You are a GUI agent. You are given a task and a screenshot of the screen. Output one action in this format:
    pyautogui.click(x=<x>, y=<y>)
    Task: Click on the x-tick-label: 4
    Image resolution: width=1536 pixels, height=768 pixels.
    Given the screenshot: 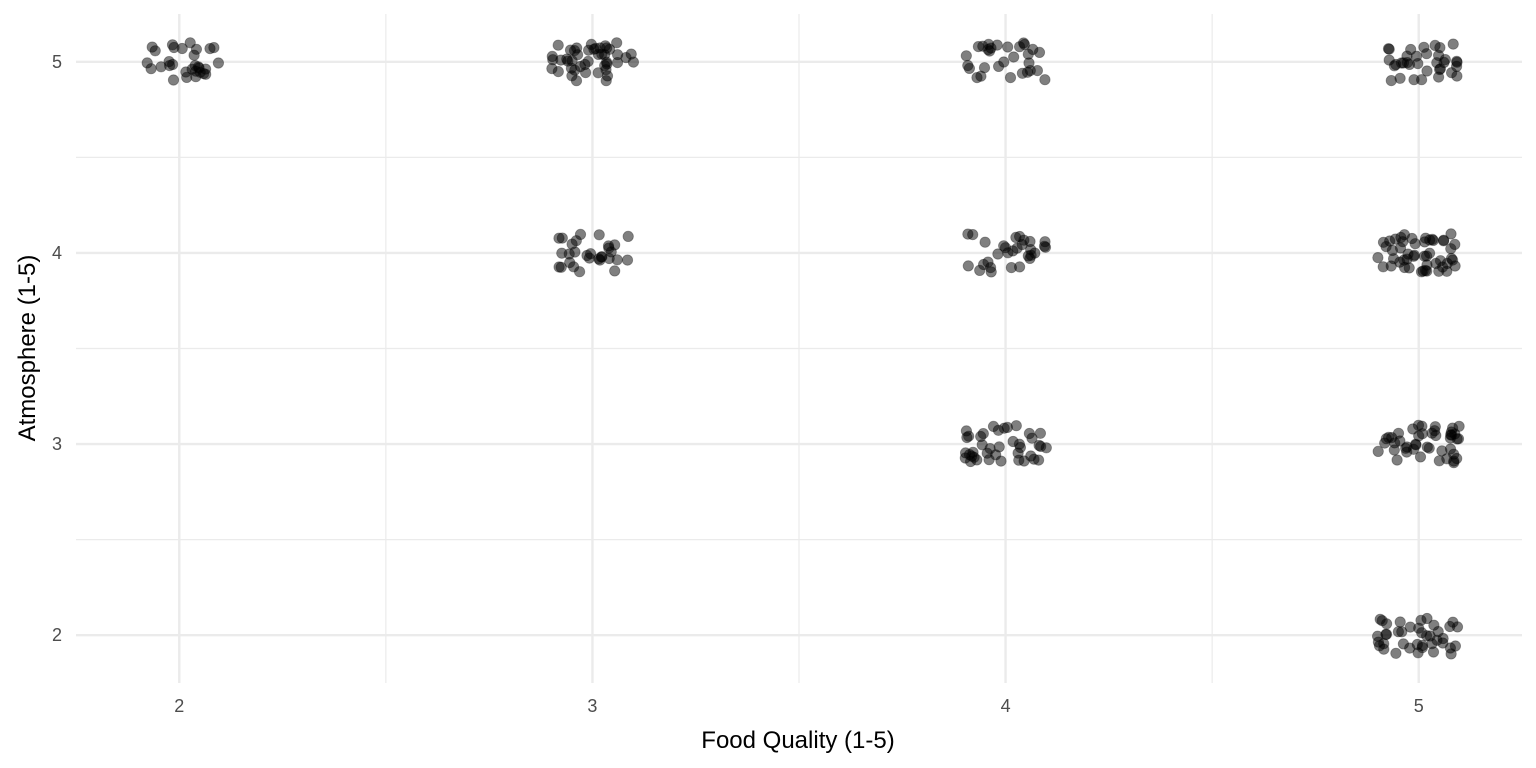 What is the action you would take?
    pyautogui.click(x=1006, y=706)
    